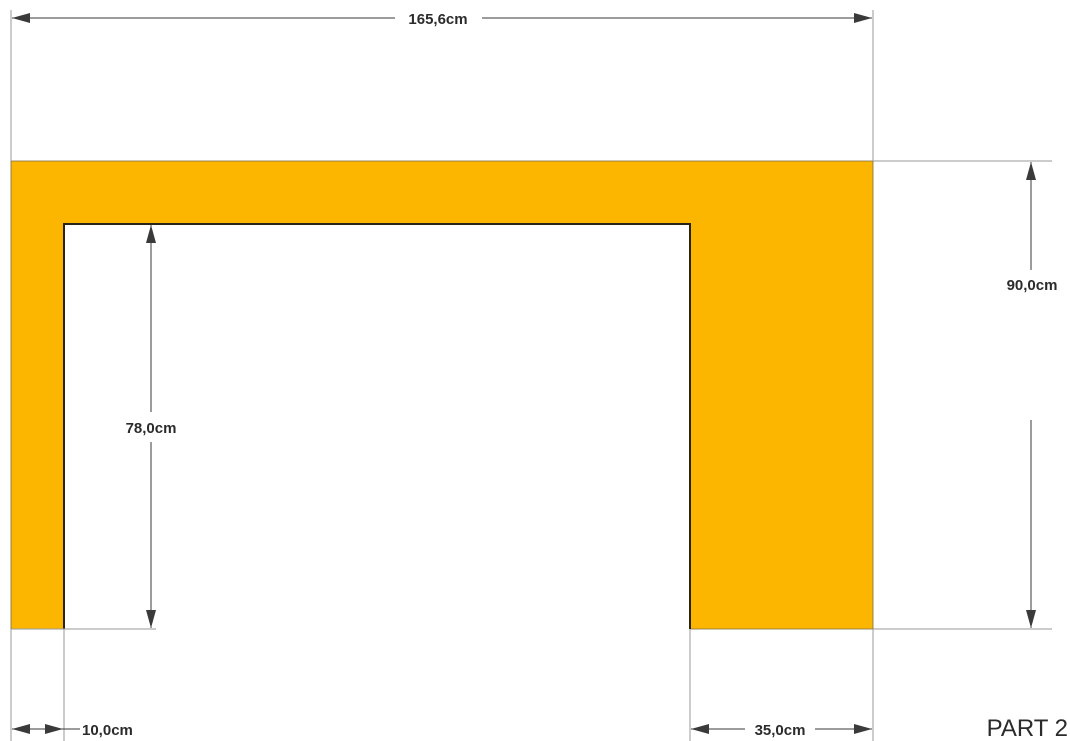  I want to click on part-label: PART 2, so click(1027, 728).